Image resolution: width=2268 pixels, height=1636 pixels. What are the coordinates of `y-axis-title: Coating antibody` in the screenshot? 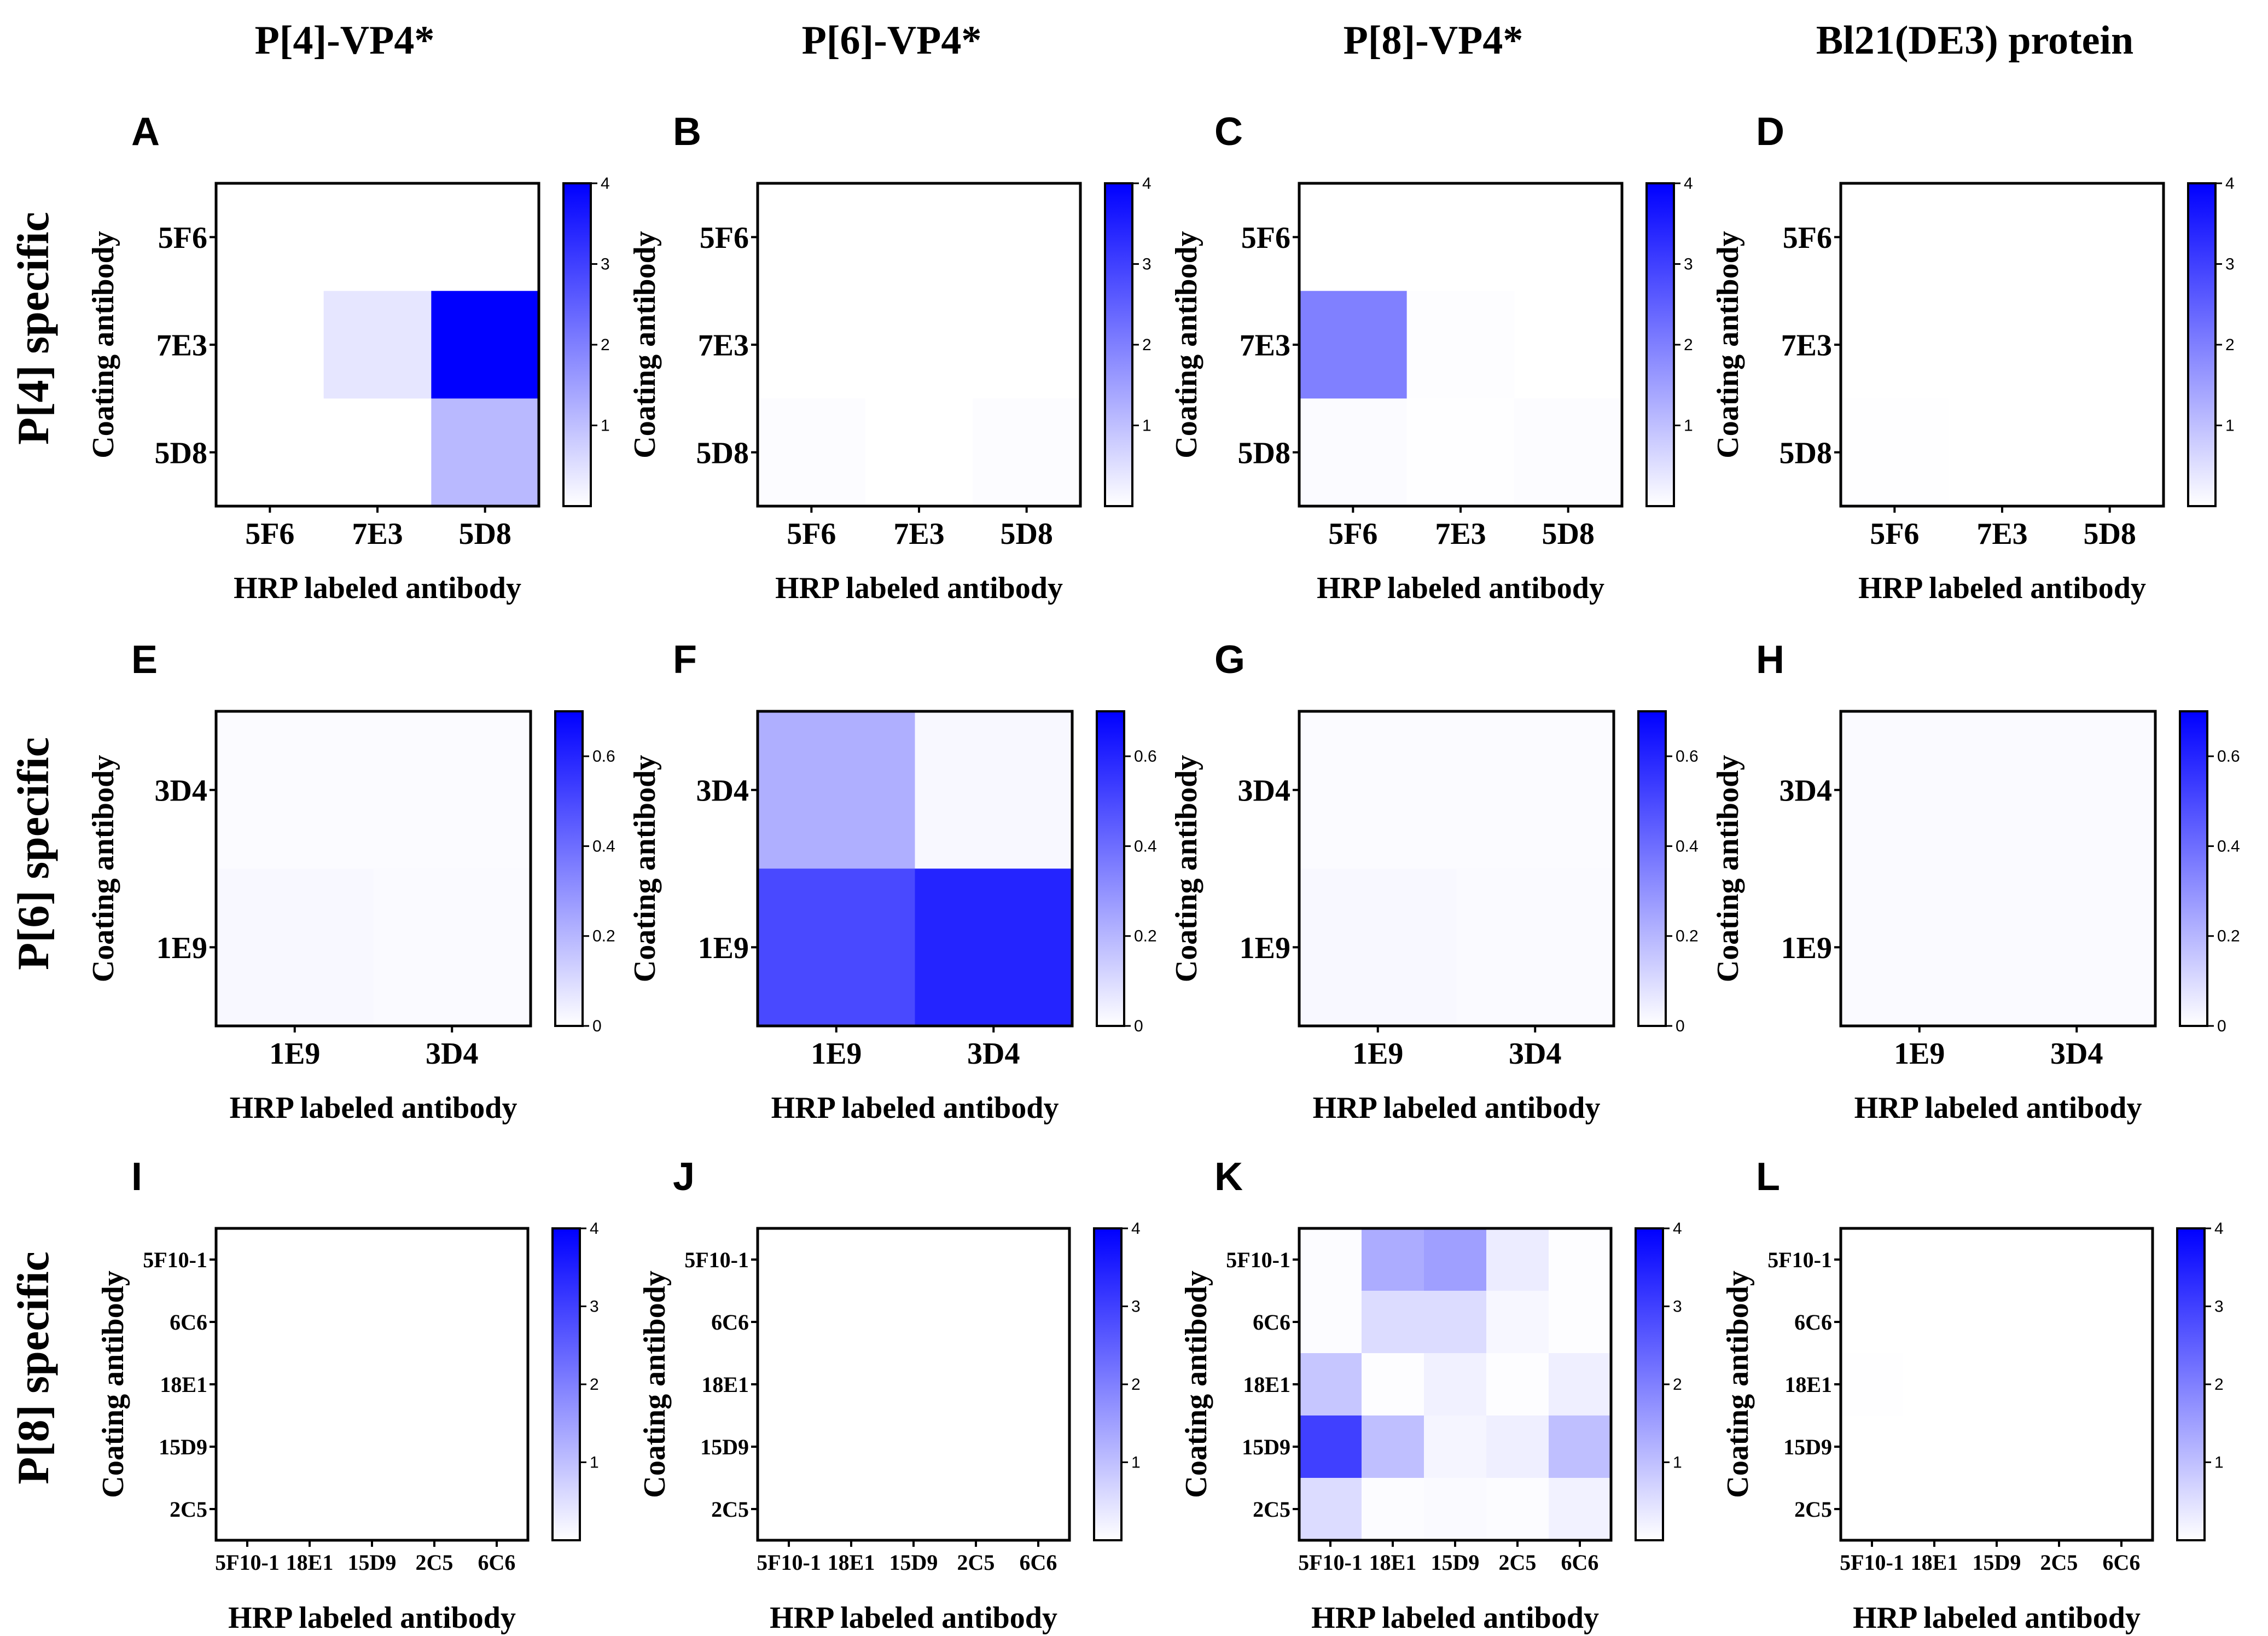 It's located at (1728, 345).